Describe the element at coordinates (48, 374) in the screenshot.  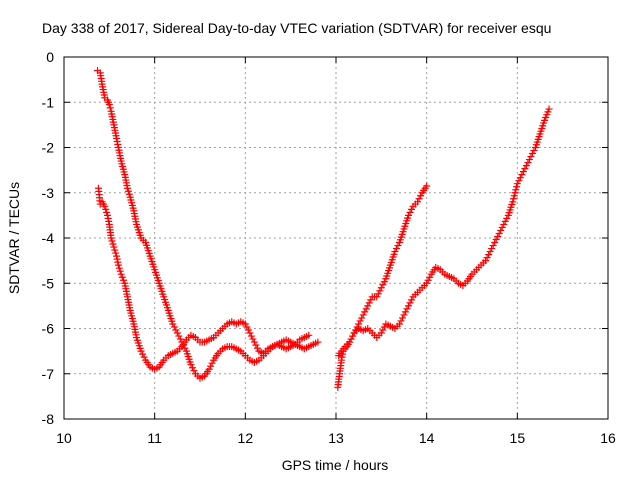
I see `y-tick-label: -7` at that location.